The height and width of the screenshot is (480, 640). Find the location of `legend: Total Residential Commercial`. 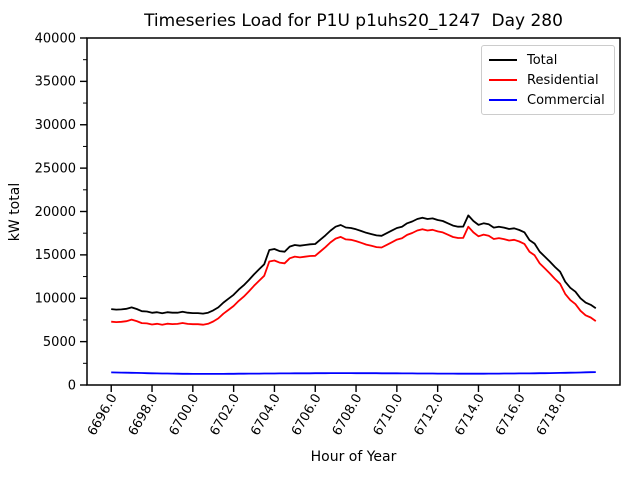

legend: Total Residential Commercial is located at coordinates (548, 80).